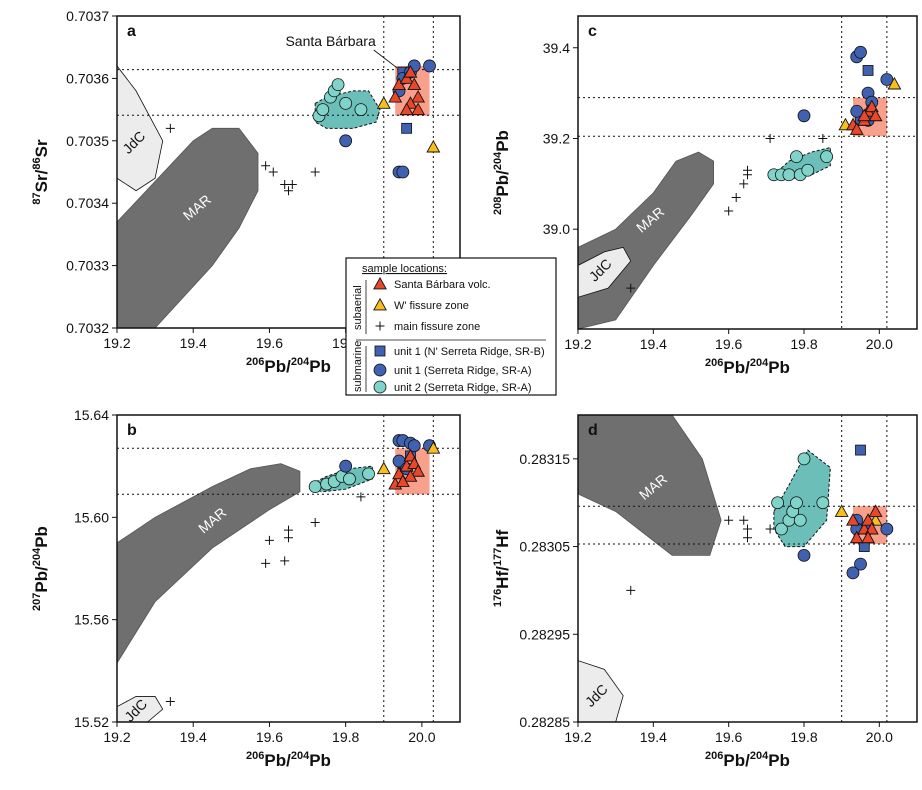 The image size is (922, 790). What do you see at coordinates (498, 557) in the screenshot?
I see `axis-label-superscript: 177` at bounding box center [498, 557].